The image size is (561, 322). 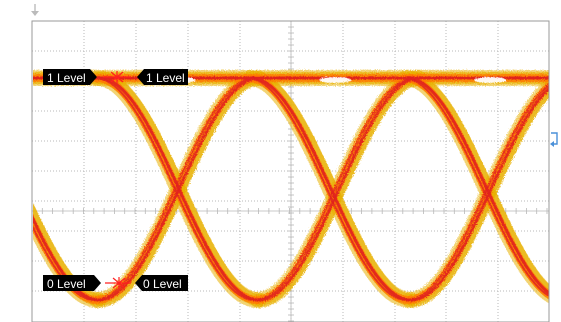 I want to click on return-arrow-icon, so click(x=554, y=139).